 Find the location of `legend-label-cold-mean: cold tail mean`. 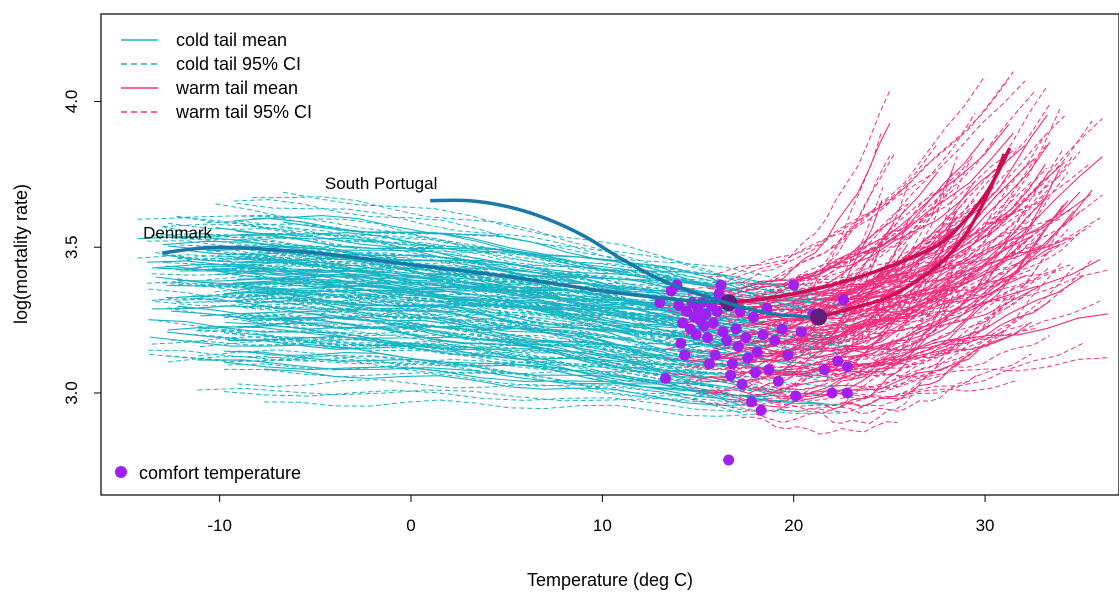

legend-label-cold-mean: cold tail mean is located at coordinates (231, 40).